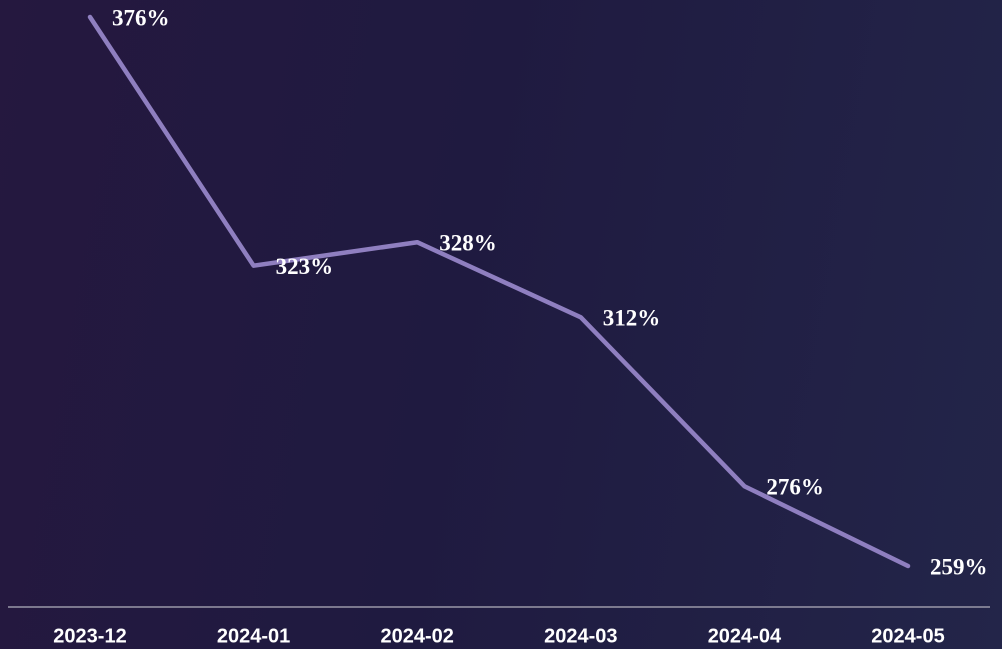 The image size is (1002, 649). What do you see at coordinates (745, 636) in the screenshot?
I see `x-tick-label: 2024-04` at bounding box center [745, 636].